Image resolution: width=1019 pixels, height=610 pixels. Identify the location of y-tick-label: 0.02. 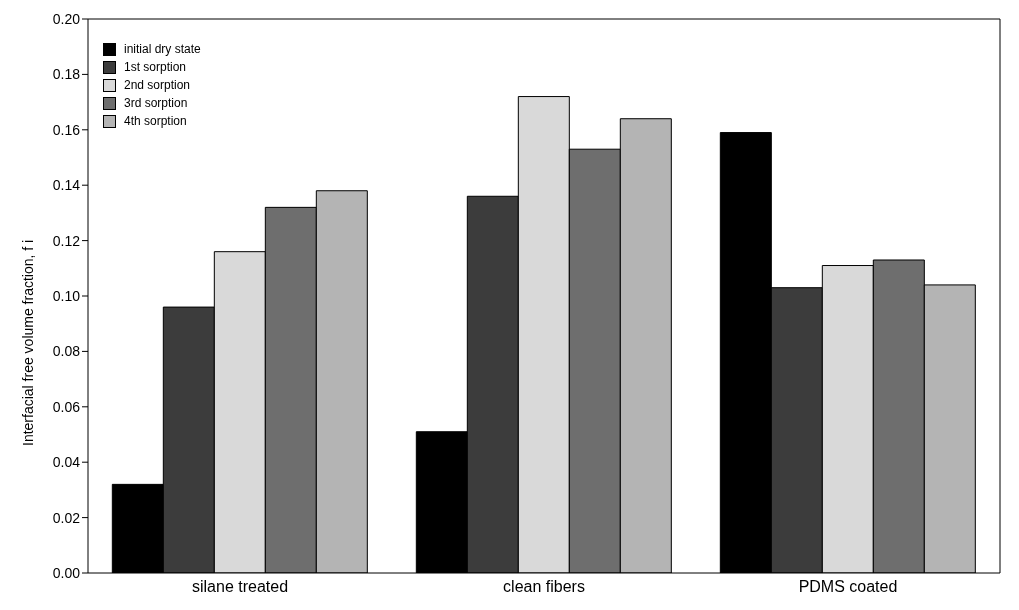
(66, 517).